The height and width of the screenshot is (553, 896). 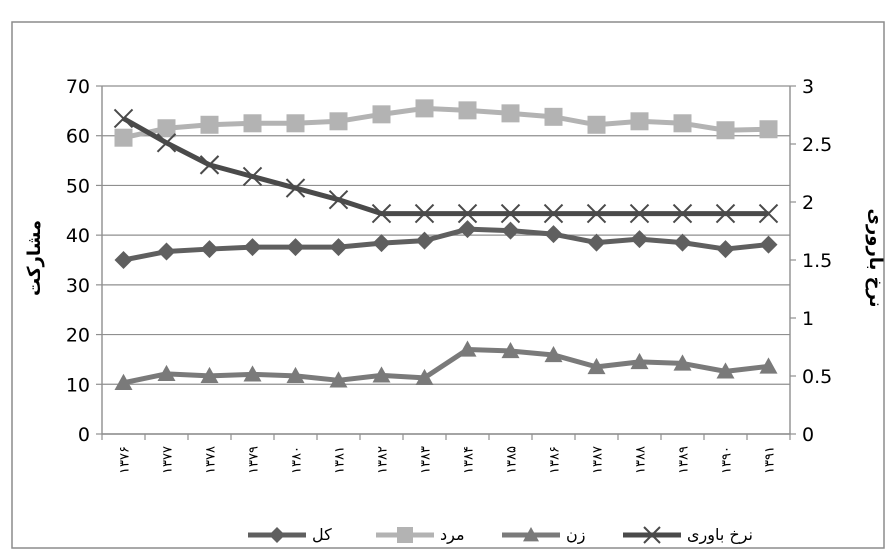 I want to click on left-tick-label: 10, so click(x=78, y=385).